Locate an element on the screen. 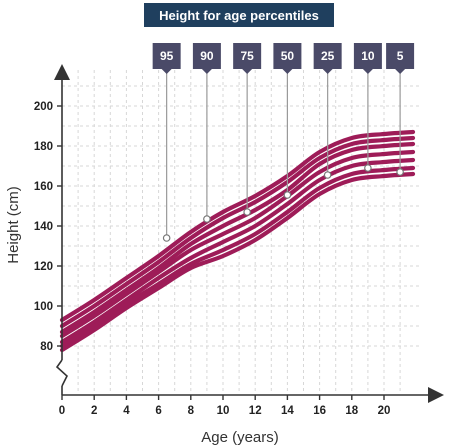 The height and width of the screenshot is (446, 464). y-tick-label: 100 is located at coordinates (43, 307).